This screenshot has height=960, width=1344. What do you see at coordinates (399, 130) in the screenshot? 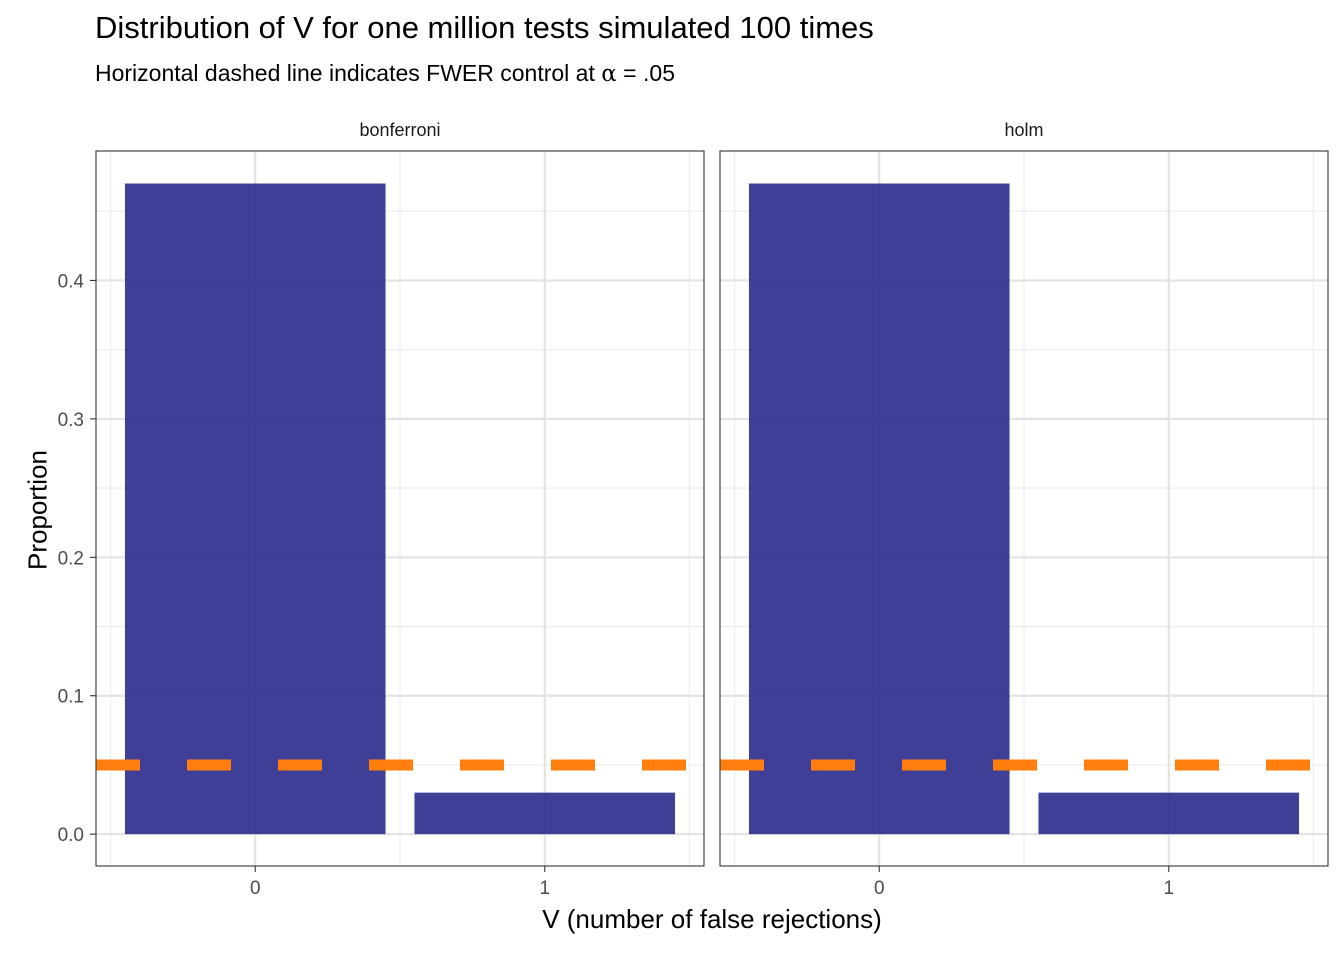
I see `facet-label: bonferroni` at bounding box center [399, 130].